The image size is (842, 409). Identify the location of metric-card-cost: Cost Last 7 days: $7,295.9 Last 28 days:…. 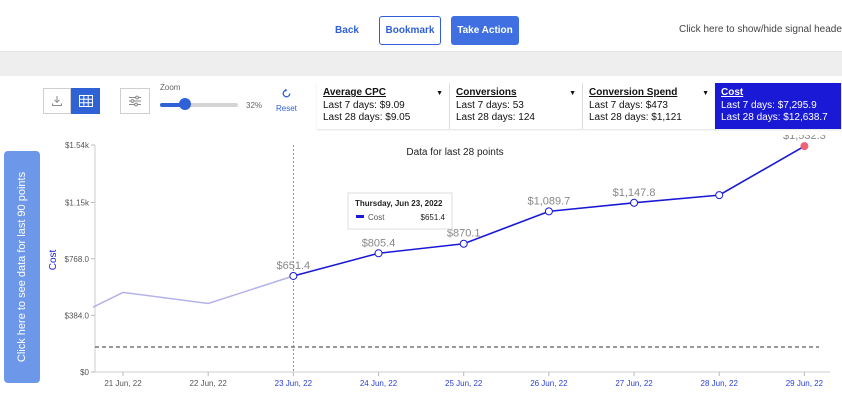
(778, 106).